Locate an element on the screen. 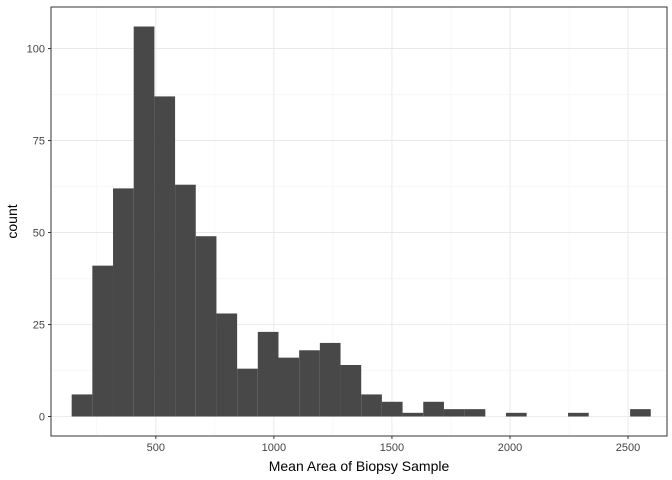  y-tick-label: 100 is located at coordinates (36, 50).